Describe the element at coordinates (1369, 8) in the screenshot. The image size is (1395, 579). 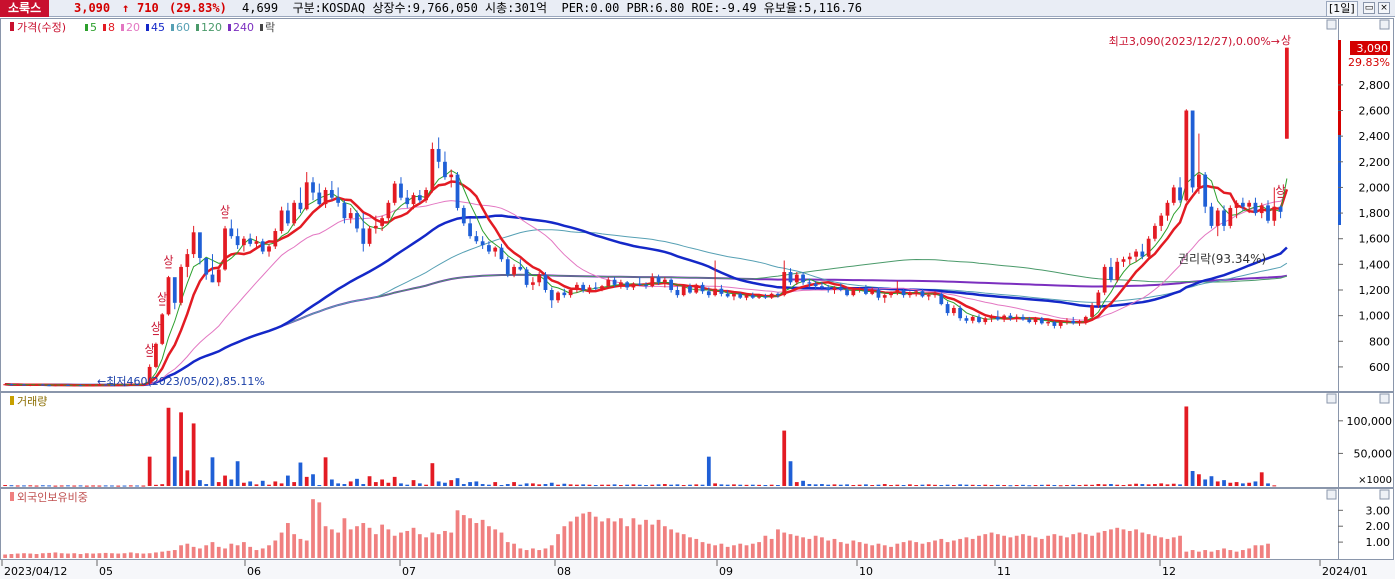
I see `restore-icon: ▭` at that location.